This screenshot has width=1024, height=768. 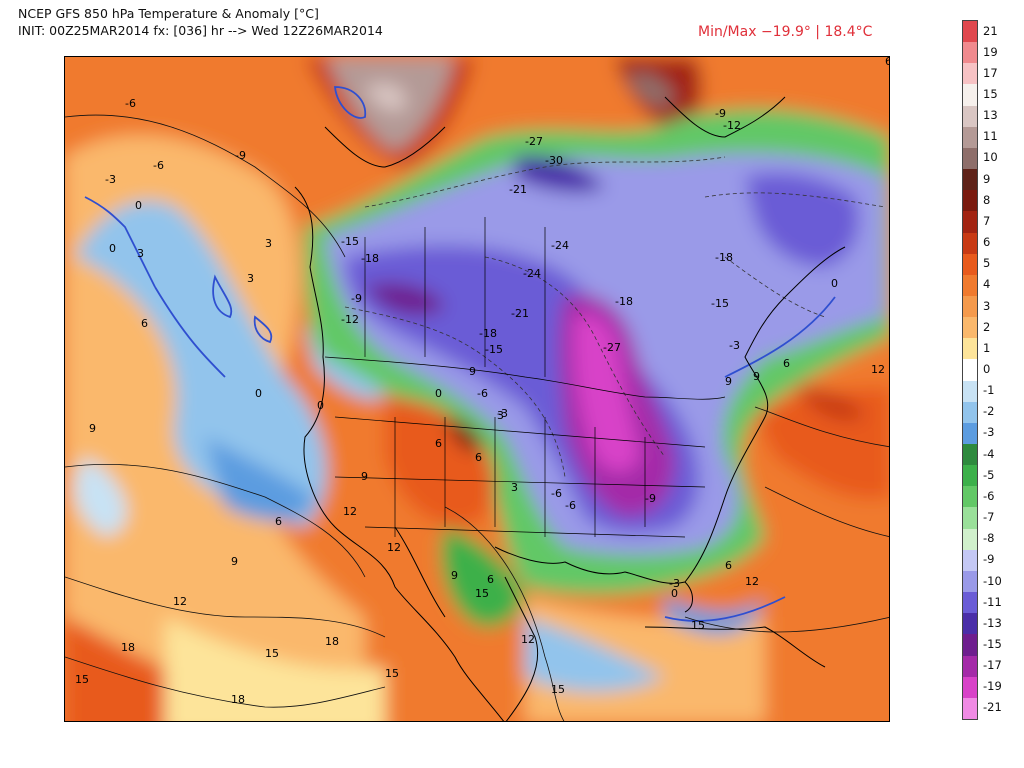 I want to click on color-scale-label: -5, so click(x=989, y=474).